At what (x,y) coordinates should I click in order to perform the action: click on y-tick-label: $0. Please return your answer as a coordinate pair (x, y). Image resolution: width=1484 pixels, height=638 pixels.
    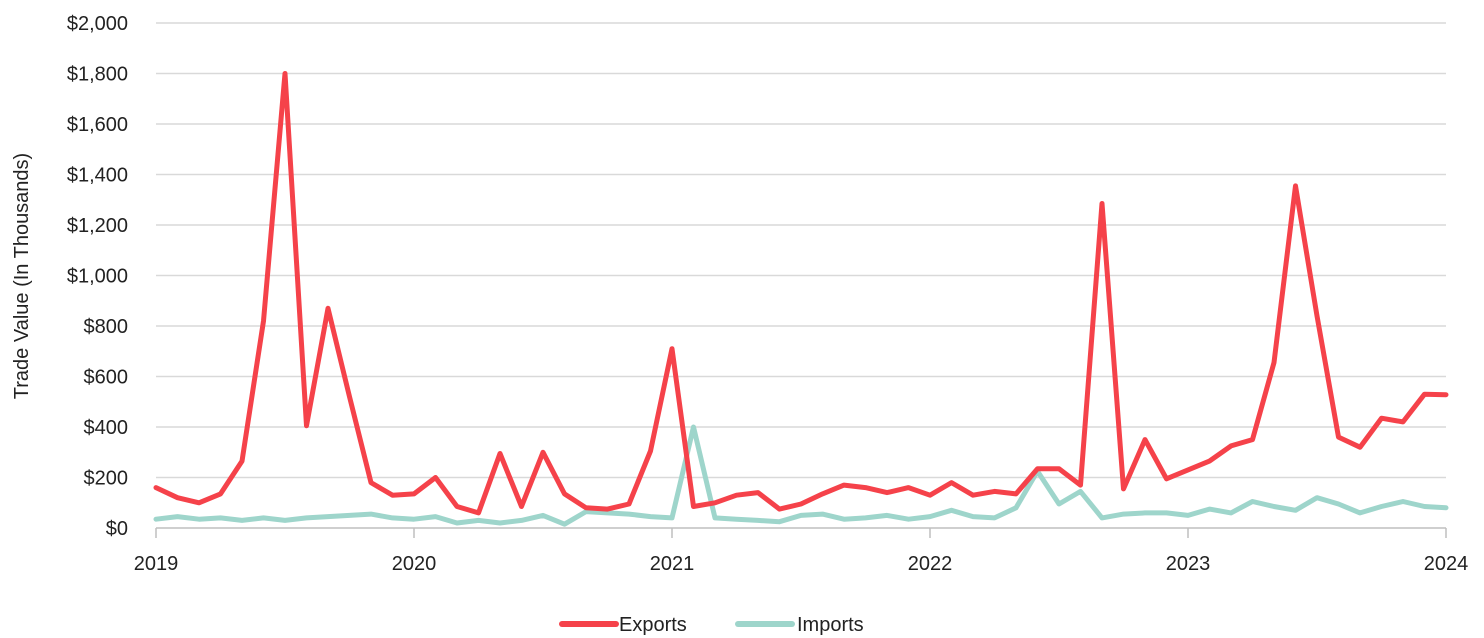
    Looking at the image, I should click on (117, 529).